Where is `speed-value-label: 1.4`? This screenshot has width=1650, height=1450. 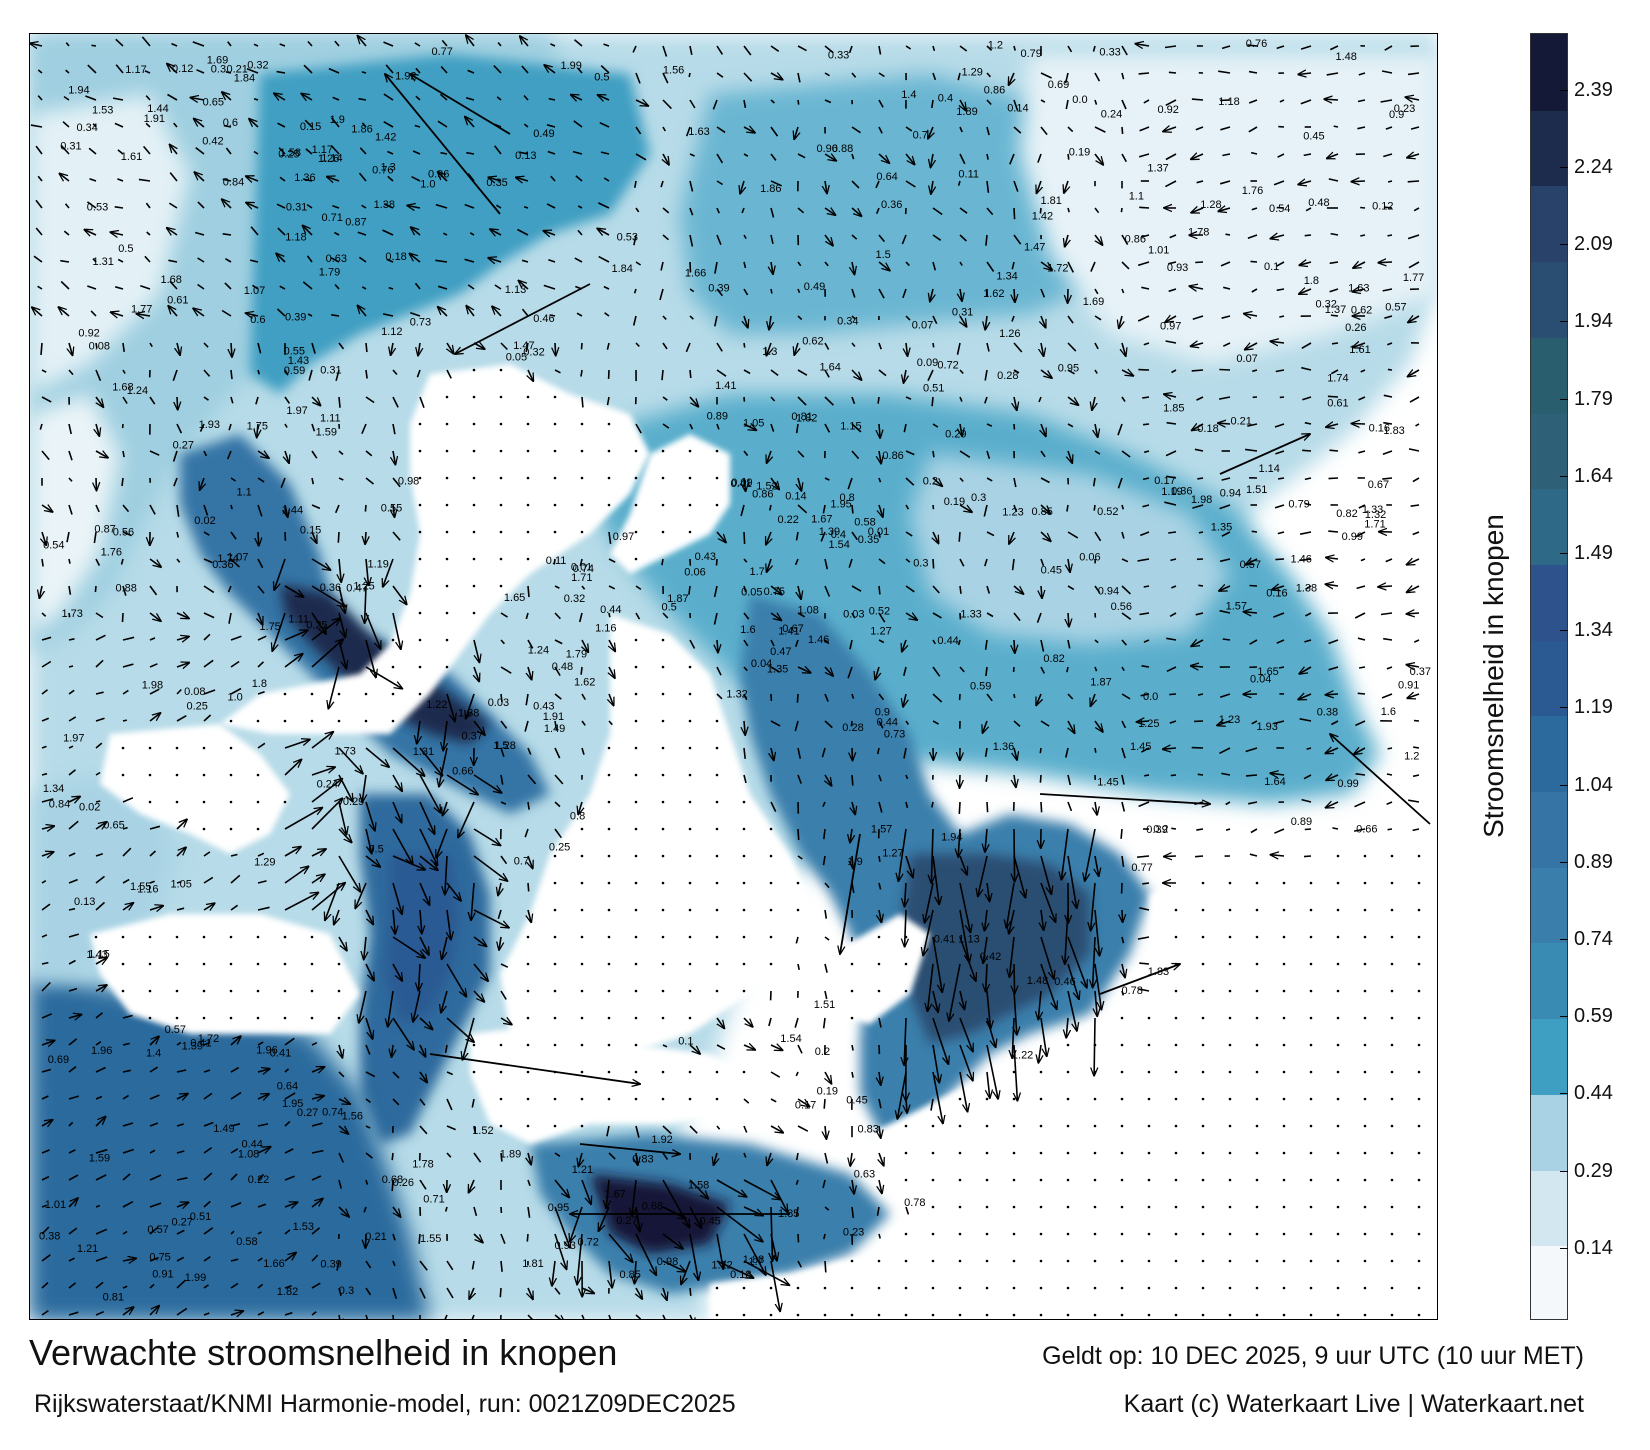
speed-value-label: 1.4 is located at coordinates (908, 95).